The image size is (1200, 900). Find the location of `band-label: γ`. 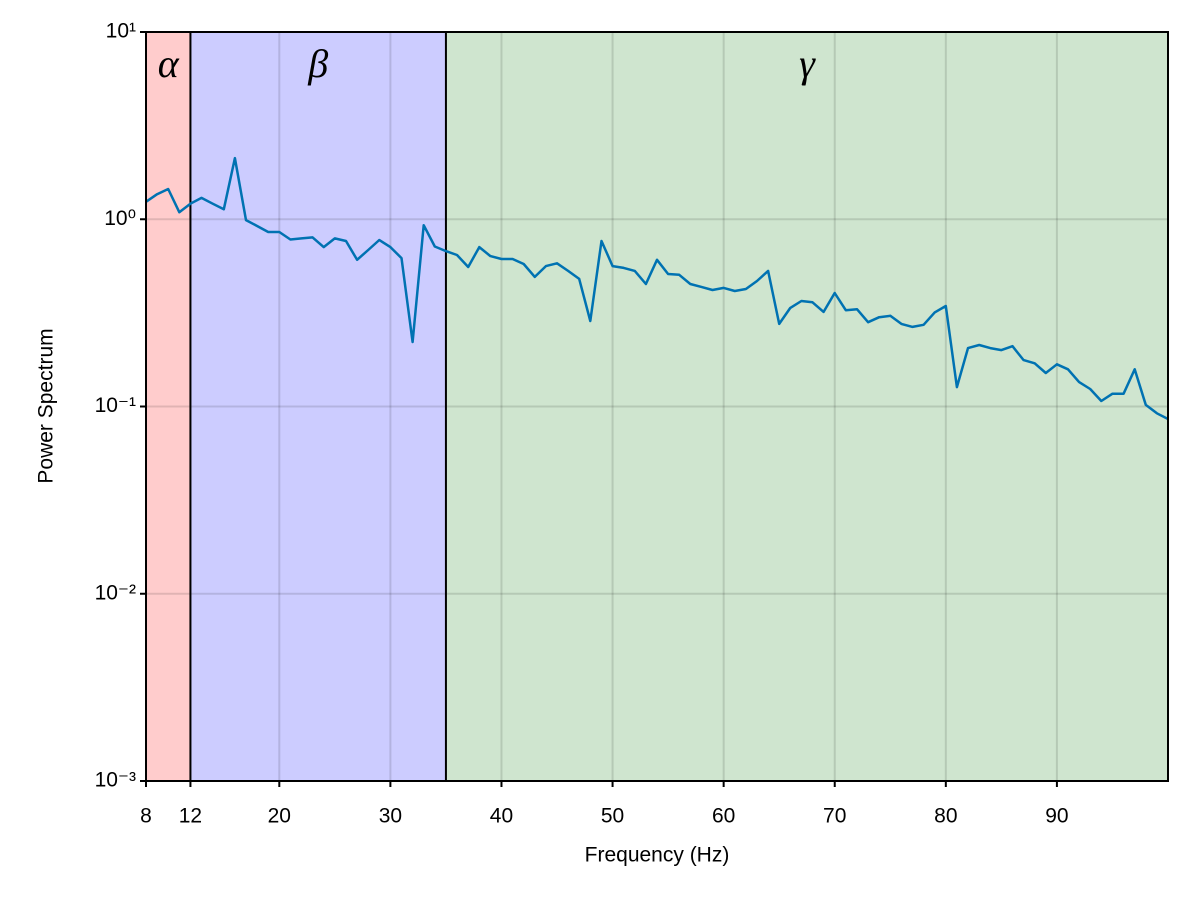

band-label: γ is located at coordinates (807, 63).